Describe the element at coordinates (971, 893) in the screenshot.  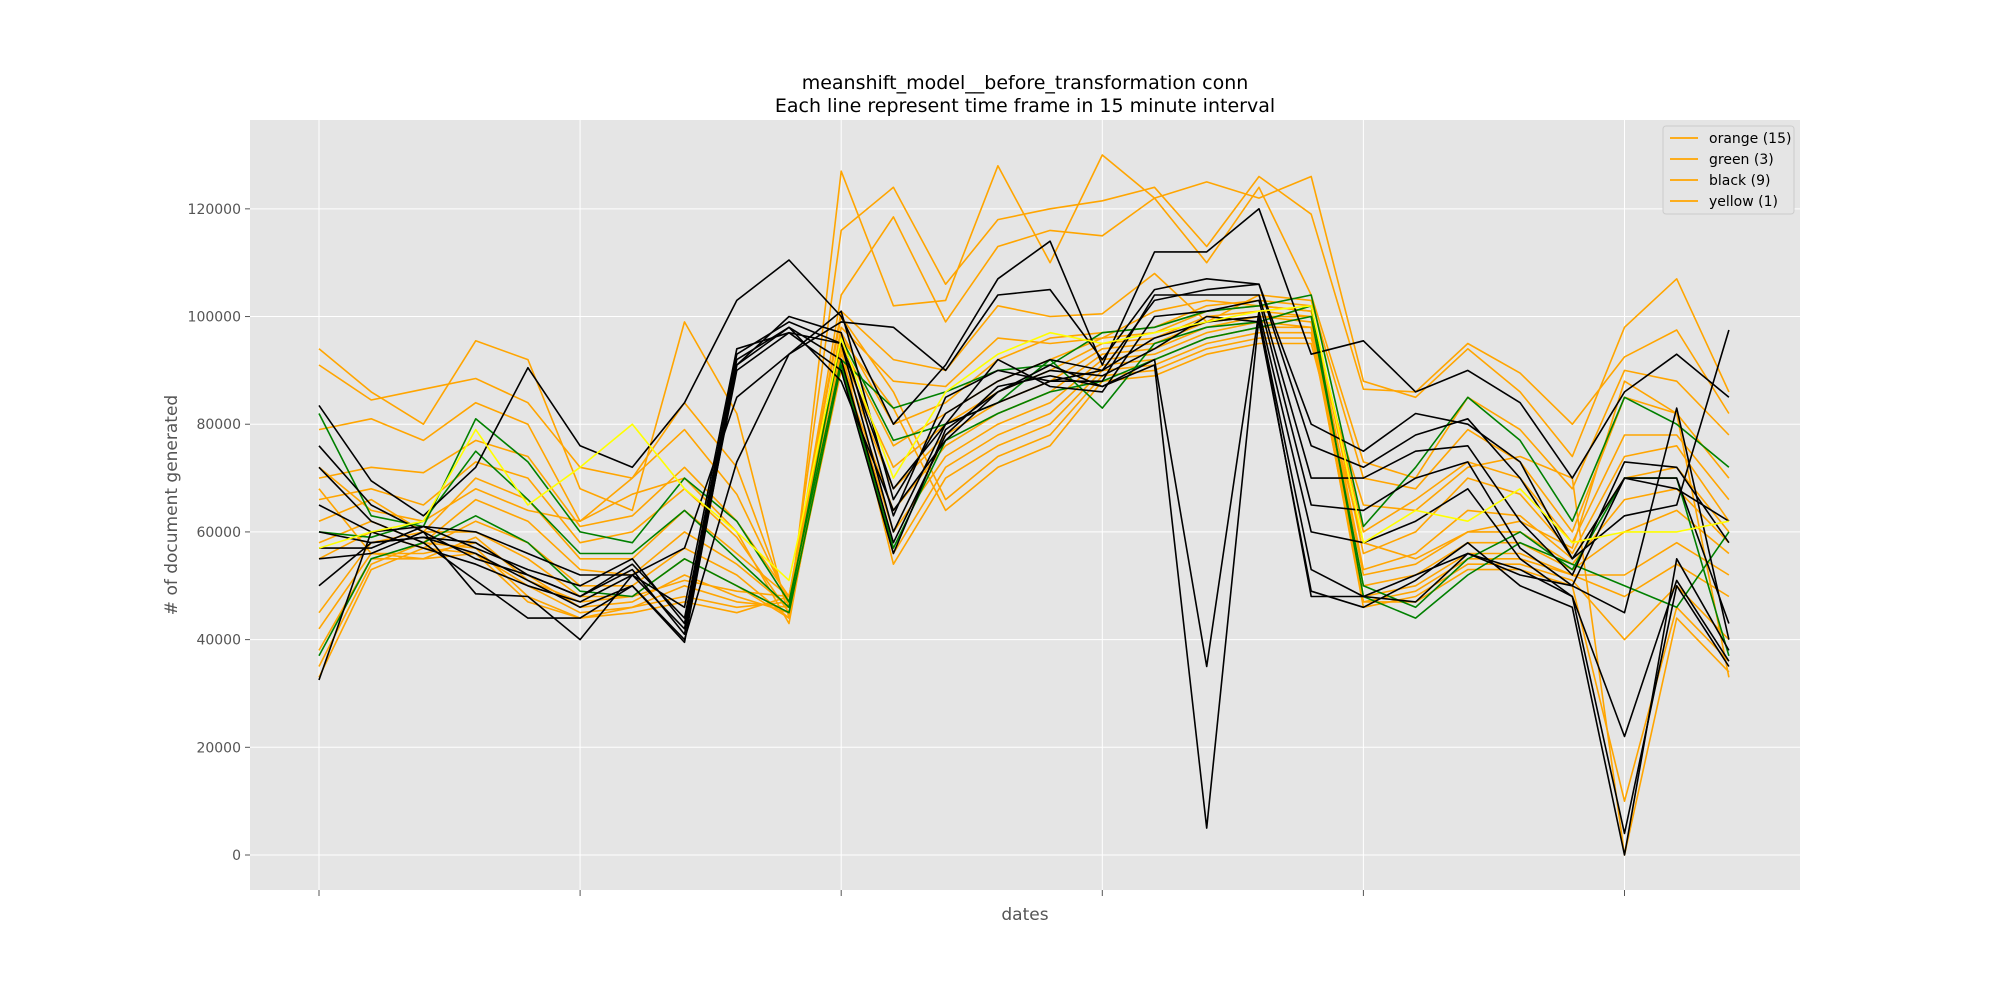
I see `x-axis-ticks` at that location.